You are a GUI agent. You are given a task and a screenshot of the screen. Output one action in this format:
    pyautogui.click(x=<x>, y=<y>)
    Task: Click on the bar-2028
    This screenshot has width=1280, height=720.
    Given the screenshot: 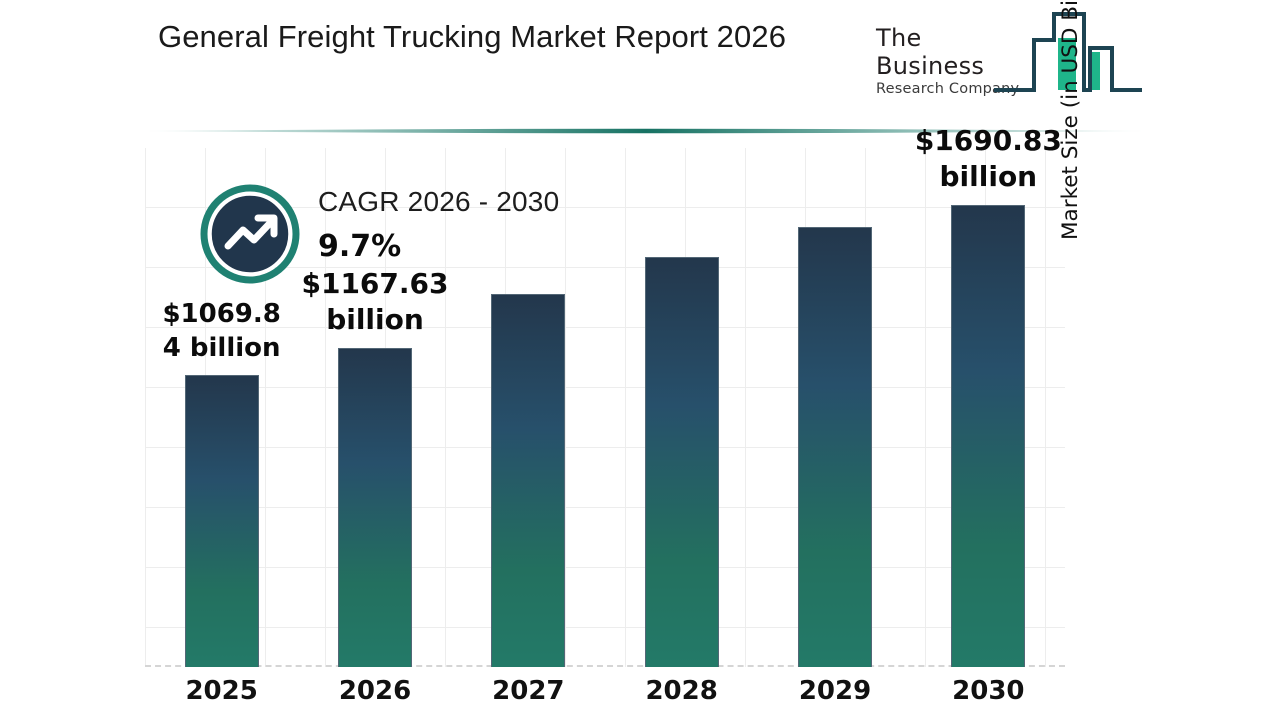 What is the action you would take?
    pyautogui.click(x=681, y=462)
    